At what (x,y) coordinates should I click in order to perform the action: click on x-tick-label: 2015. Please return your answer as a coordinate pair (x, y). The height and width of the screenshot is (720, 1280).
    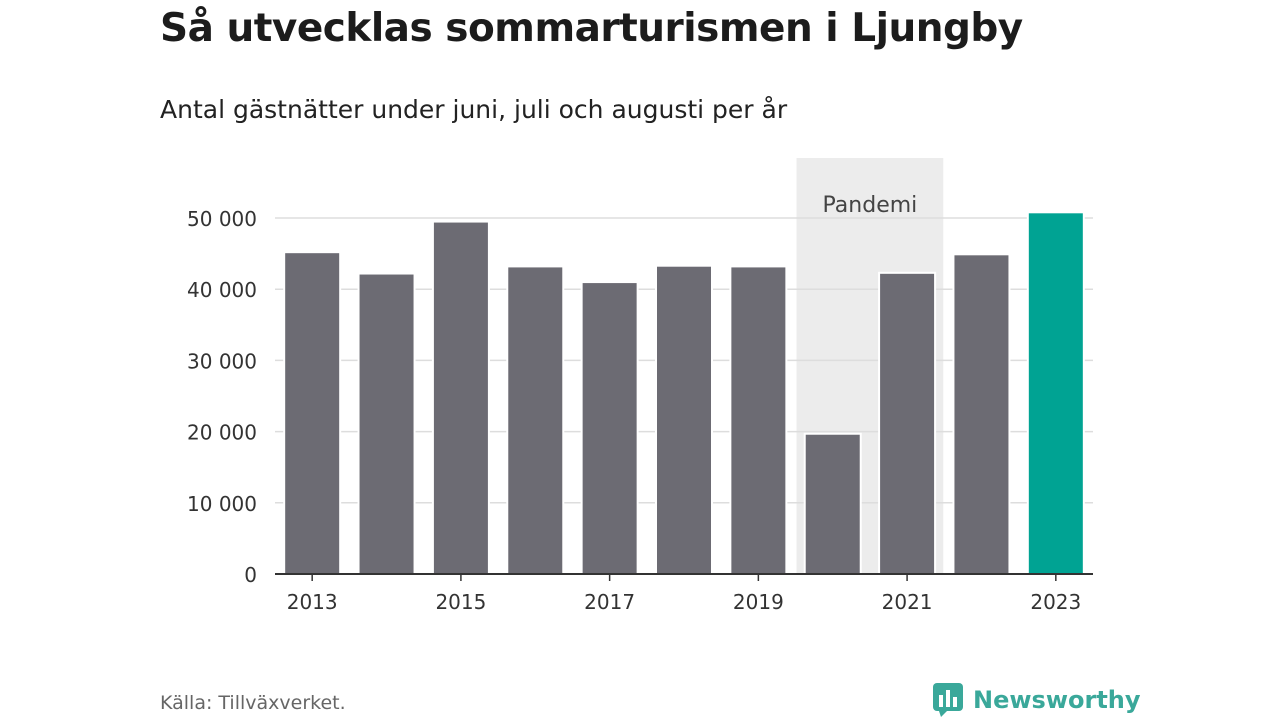
    Looking at the image, I should click on (460, 602).